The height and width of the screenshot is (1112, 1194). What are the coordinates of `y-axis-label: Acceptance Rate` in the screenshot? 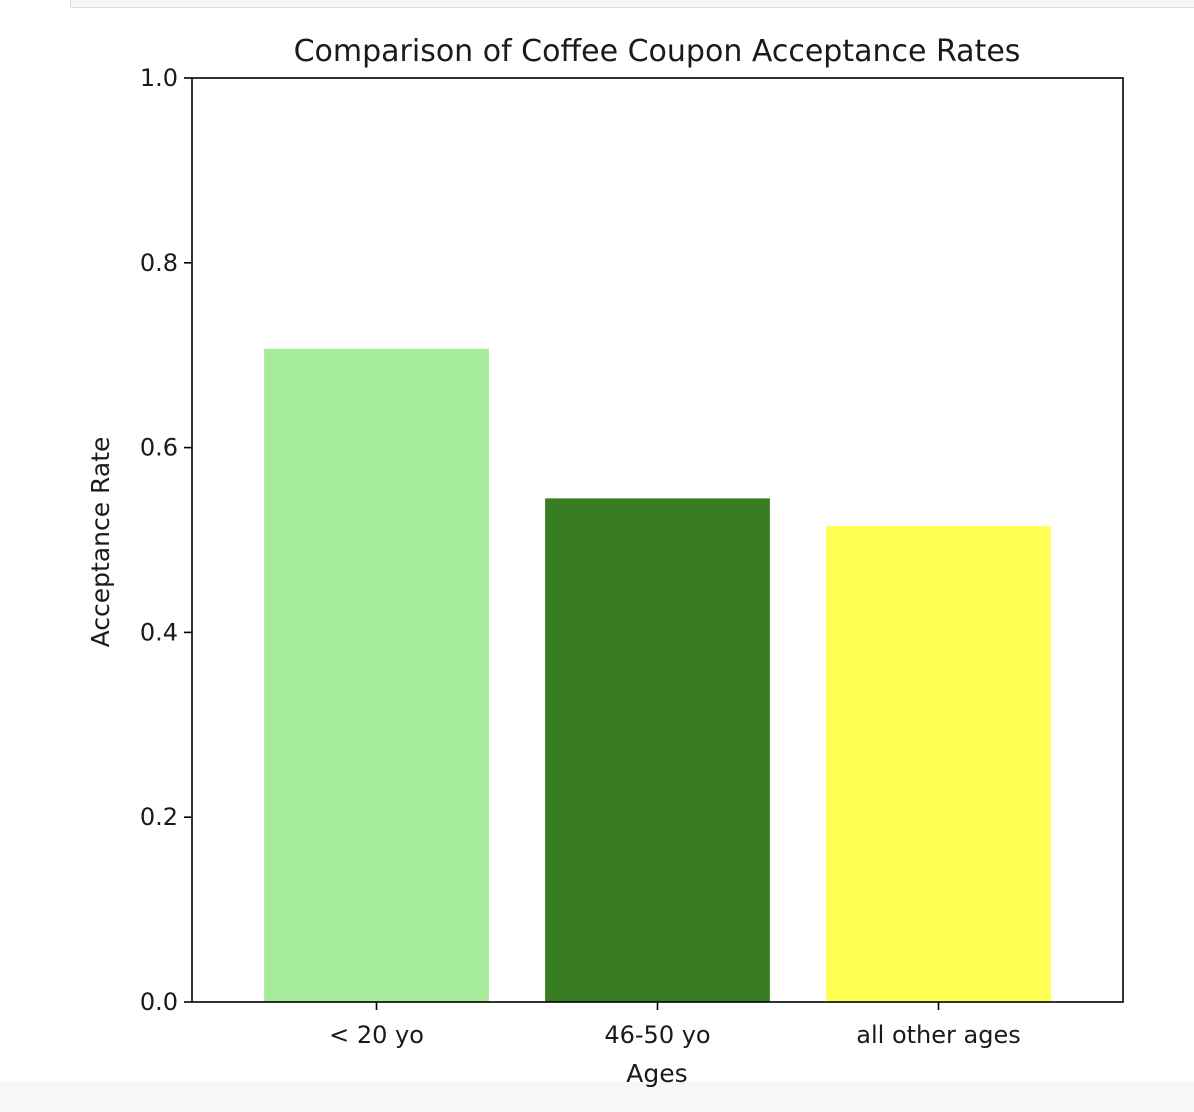 It's located at (100, 542).